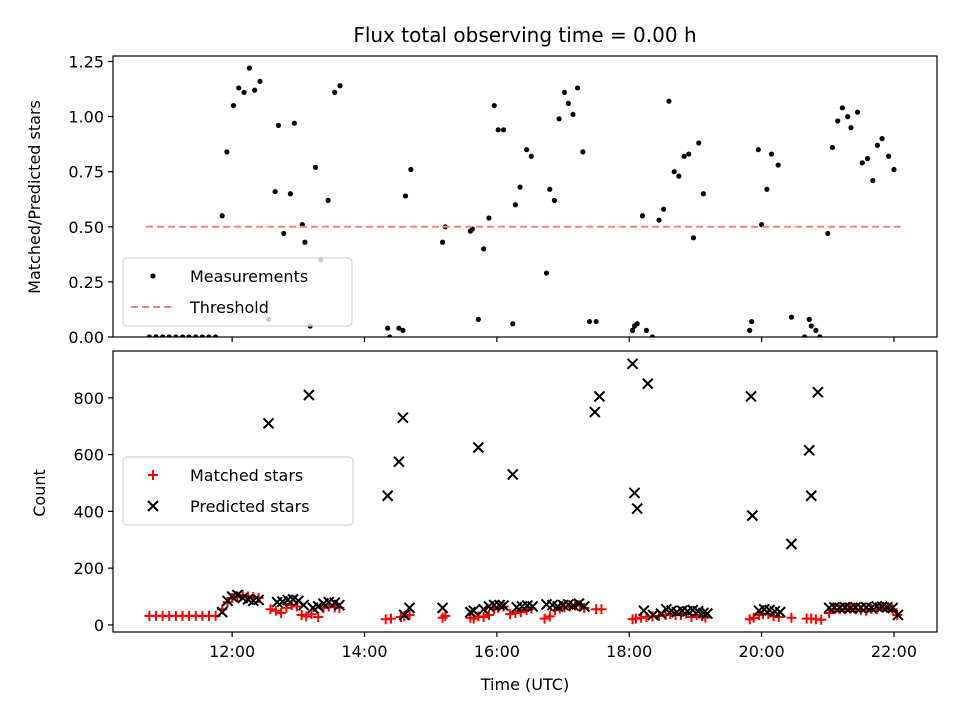 Image resolution: width=960 pixels, height=724 pixels. What do you see at coordinates (629, 651) in the screenshot?
I see `x-tick-label: 18:00` at bounding box center [629, 651].